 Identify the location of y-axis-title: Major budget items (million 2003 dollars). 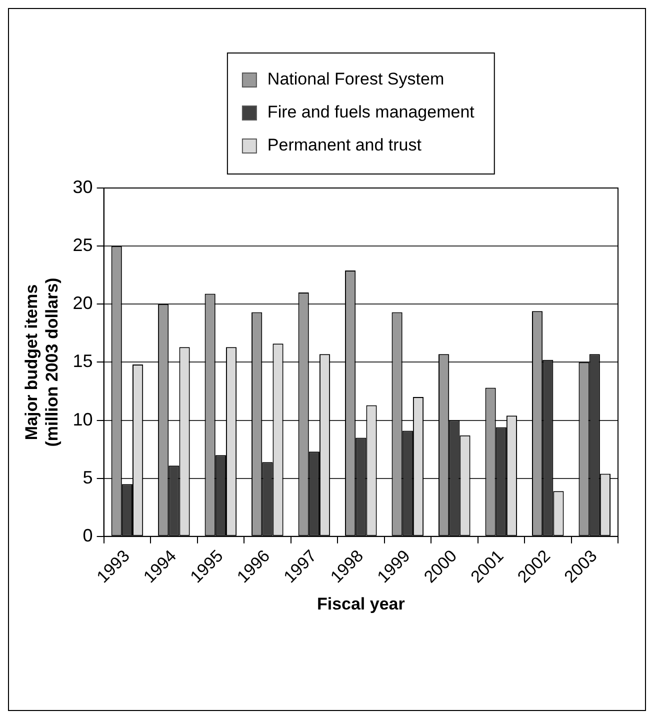
(42, 362).